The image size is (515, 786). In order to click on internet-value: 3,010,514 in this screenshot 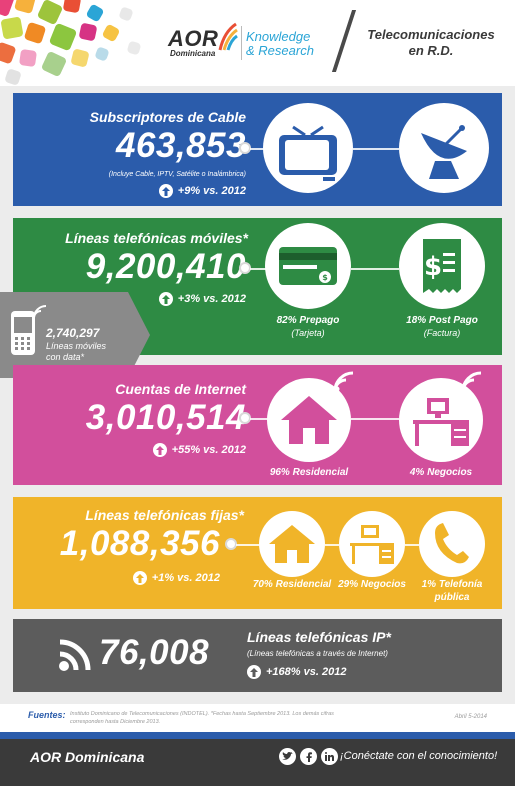, I will do `click(165, 417)`.